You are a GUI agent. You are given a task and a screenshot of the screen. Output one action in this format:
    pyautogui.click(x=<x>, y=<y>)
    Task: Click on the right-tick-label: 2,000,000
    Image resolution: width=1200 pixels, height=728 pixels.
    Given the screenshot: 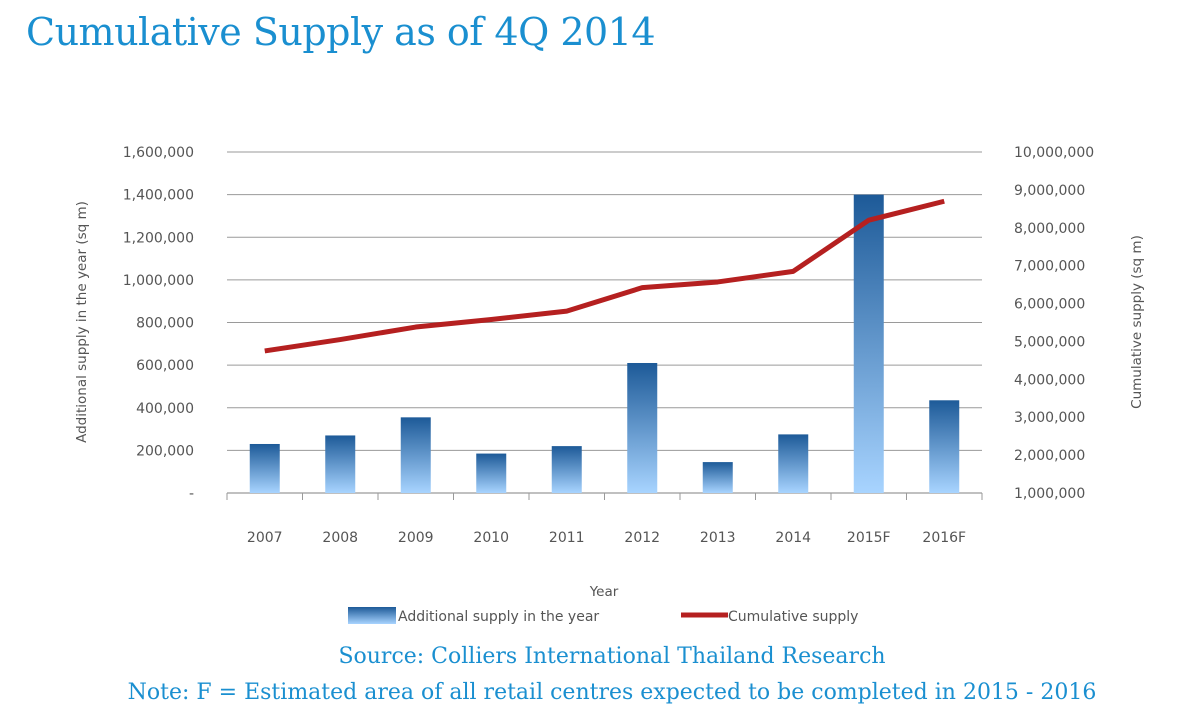 What is the action you would take?
    pyautogui.click(x=1049, y=456)
    